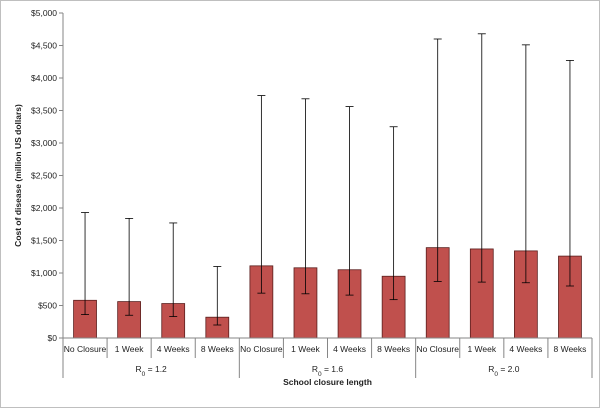  I want to click on y-tick-label: $1,500, so click(44, 241).